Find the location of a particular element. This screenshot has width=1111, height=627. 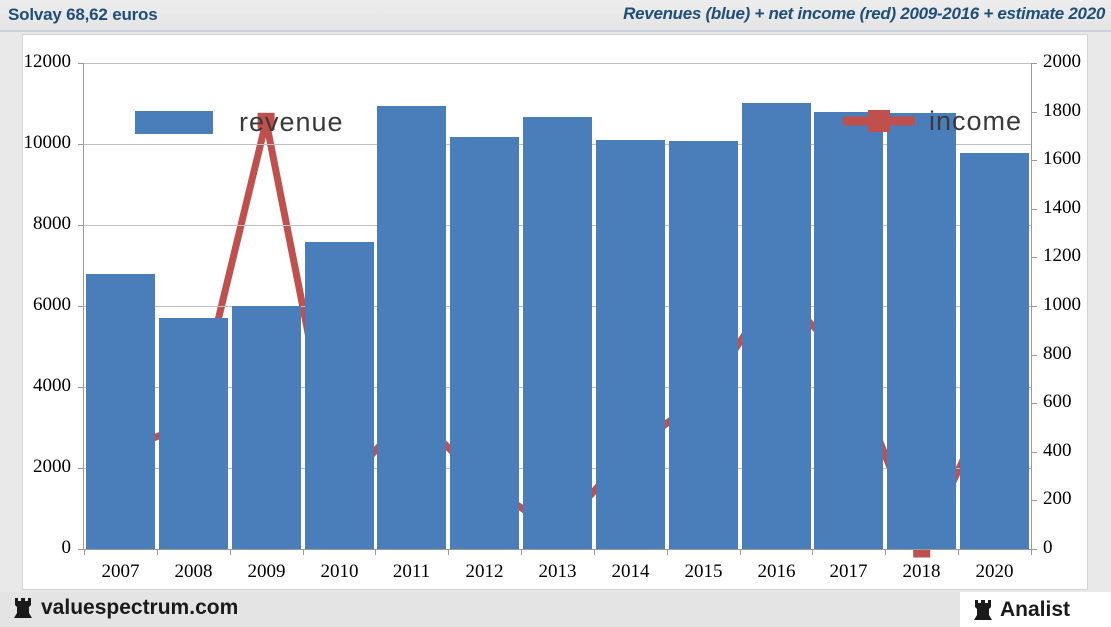

analyst-label: Analist is located at coordinates (1035, 609).